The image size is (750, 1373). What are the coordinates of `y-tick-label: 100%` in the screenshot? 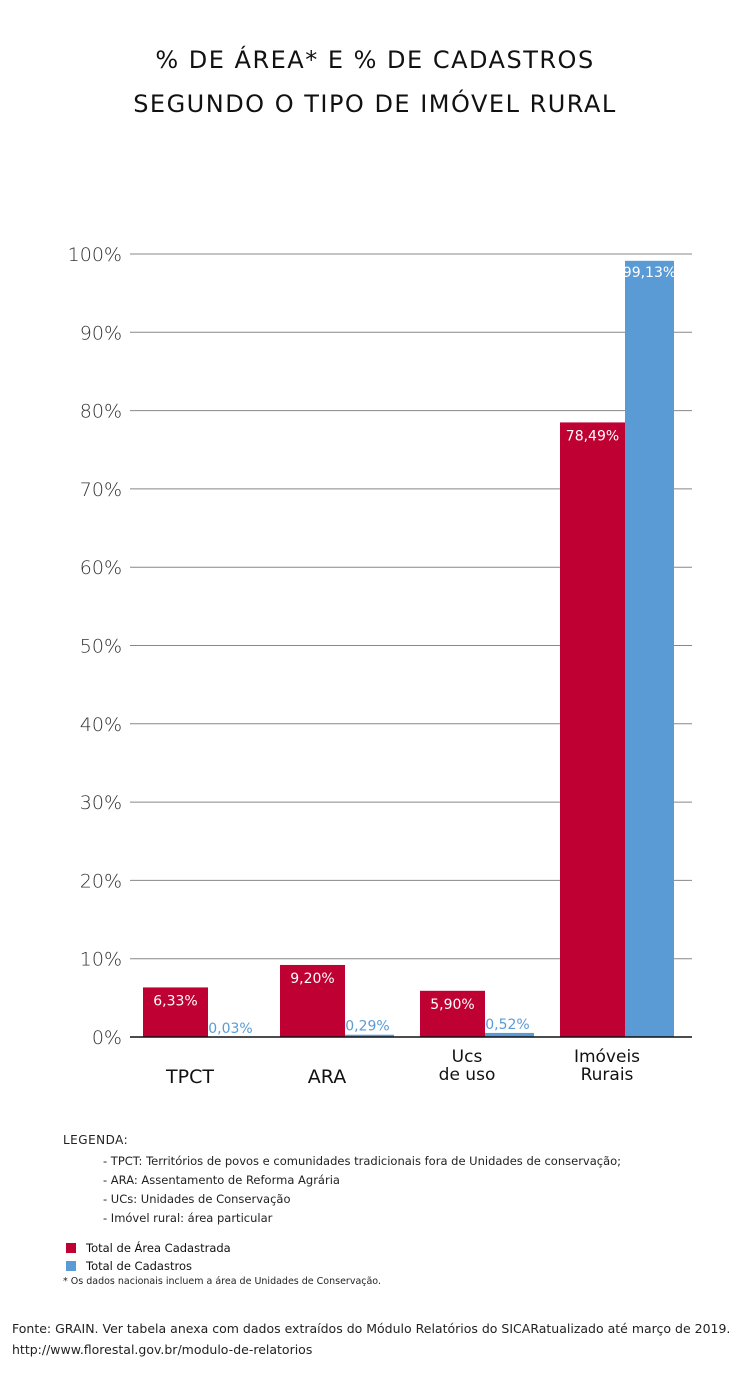 It's located at (95, 255).